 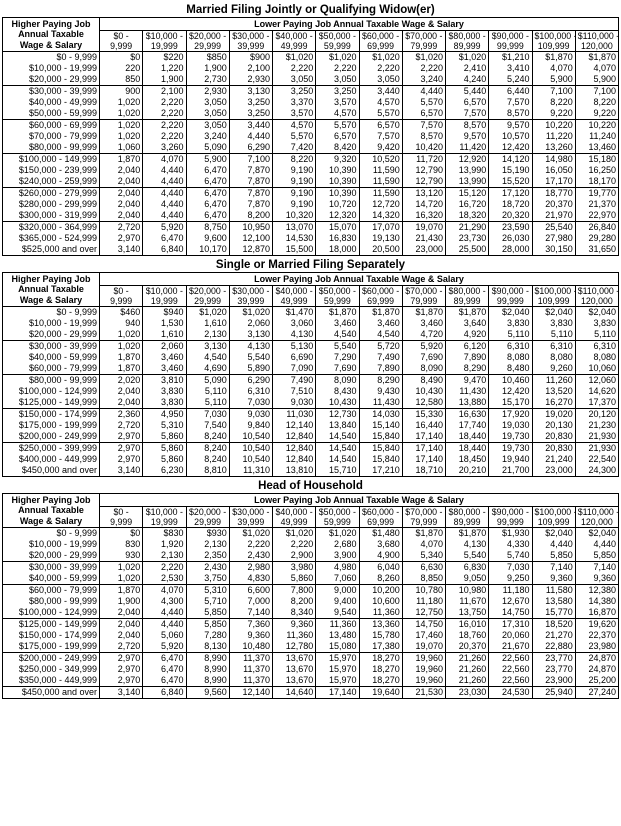 What do you see at coordinates (467, 238) in the screenshot?
I see `table-cell: 23,730` at bounding box center [467, 238].